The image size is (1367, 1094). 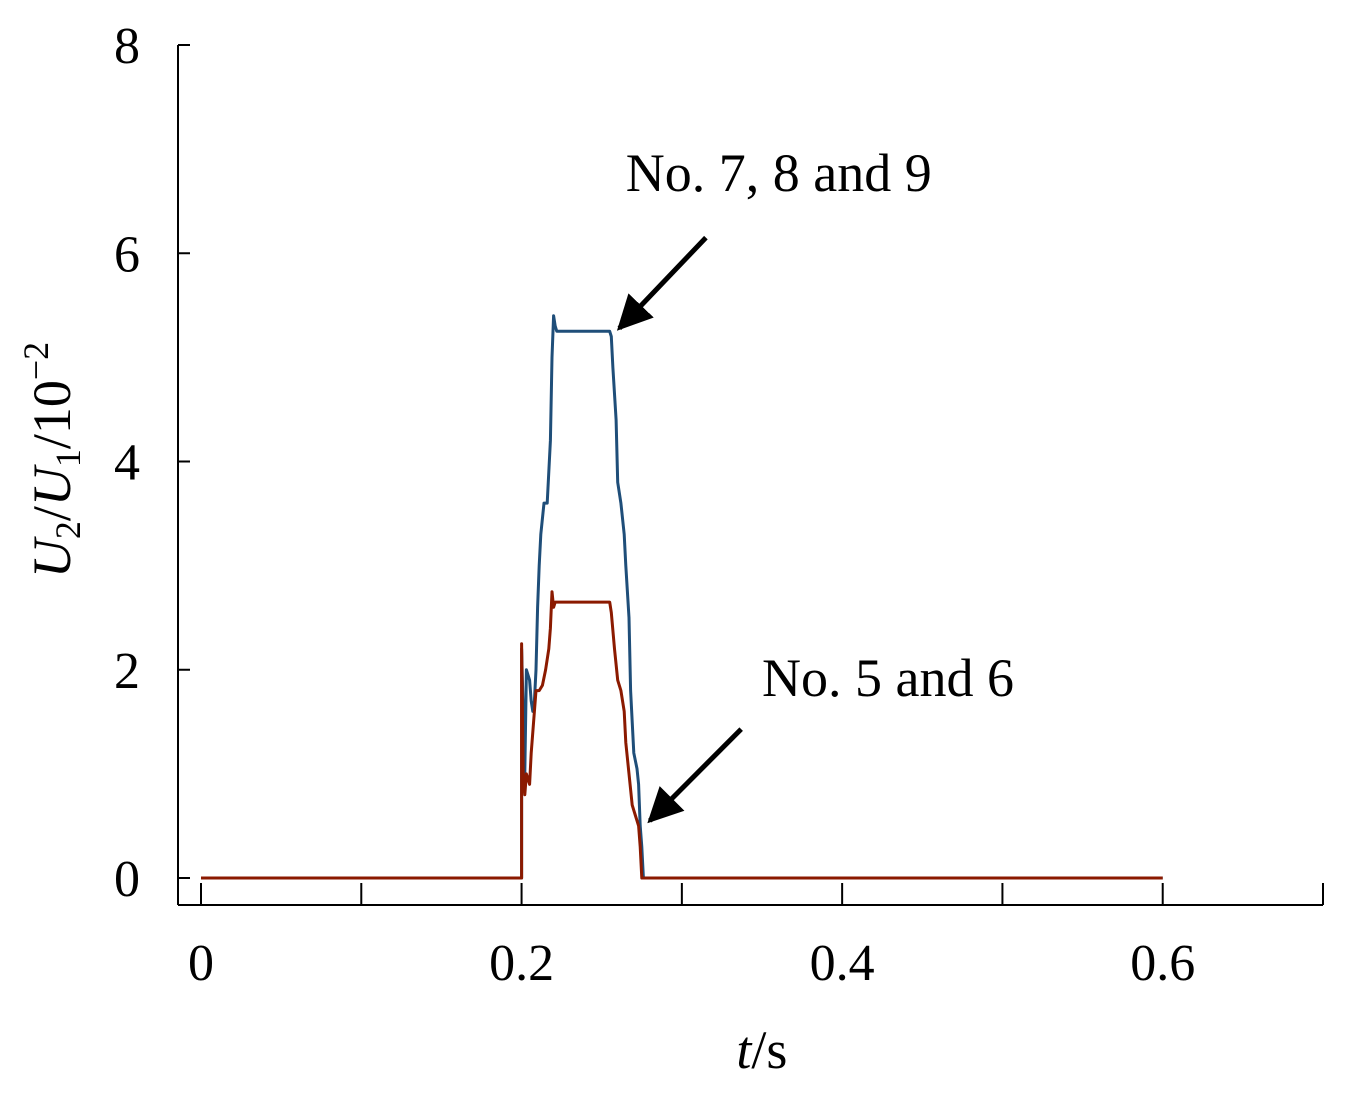 What do you see at coordinates (744, 1050) in the screenshot?
I see `x-axis-title-italic: t` at bounding box center [744, 1050].